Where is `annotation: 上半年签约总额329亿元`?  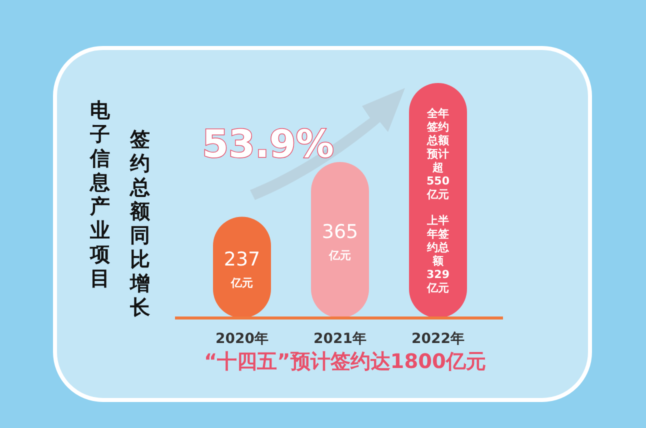 annotation: 上半年签约总额329亿元 is located at coordinates (438, 254).